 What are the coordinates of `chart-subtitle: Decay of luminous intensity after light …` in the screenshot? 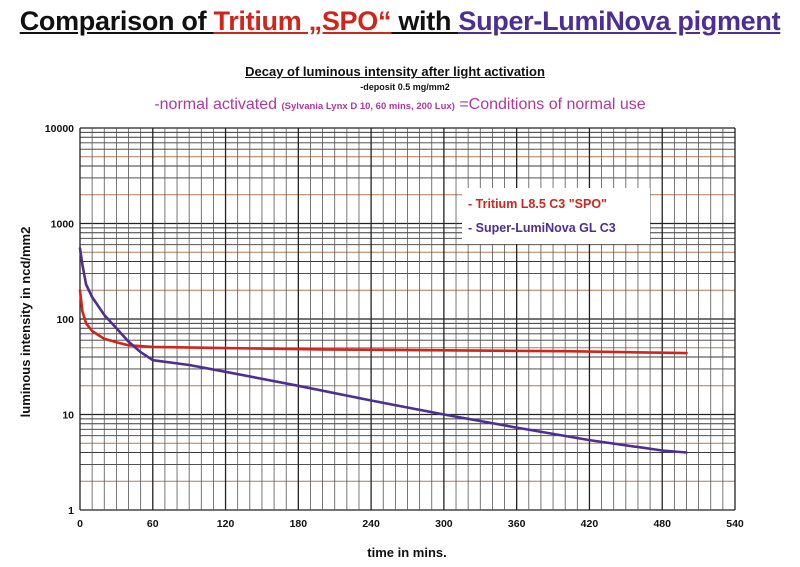 It's located at (395, 71).